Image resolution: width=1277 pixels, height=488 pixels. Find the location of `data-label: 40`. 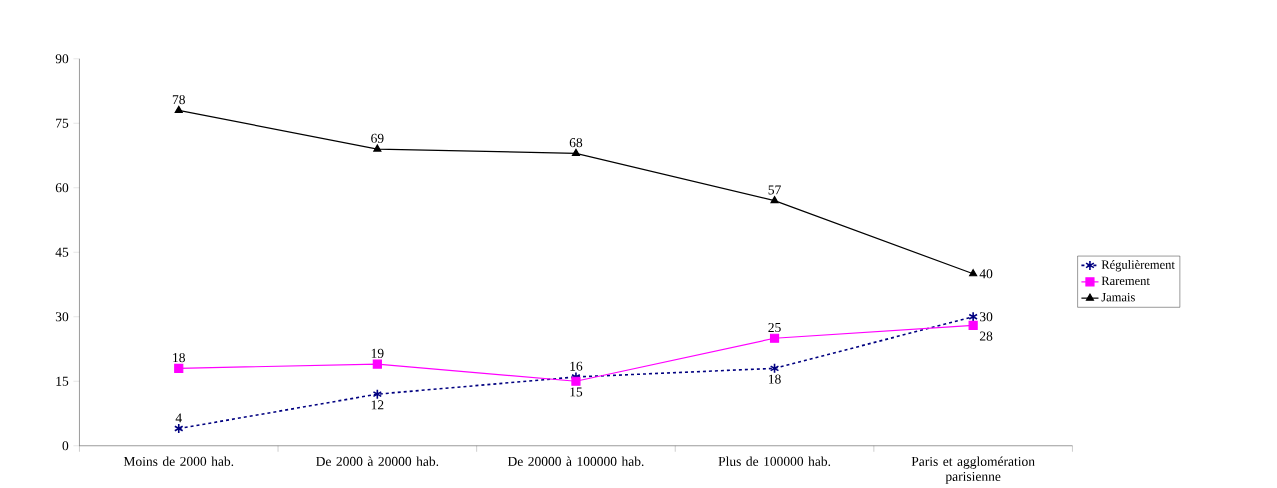

data-label: 40 is located at coordinates (986, 274).